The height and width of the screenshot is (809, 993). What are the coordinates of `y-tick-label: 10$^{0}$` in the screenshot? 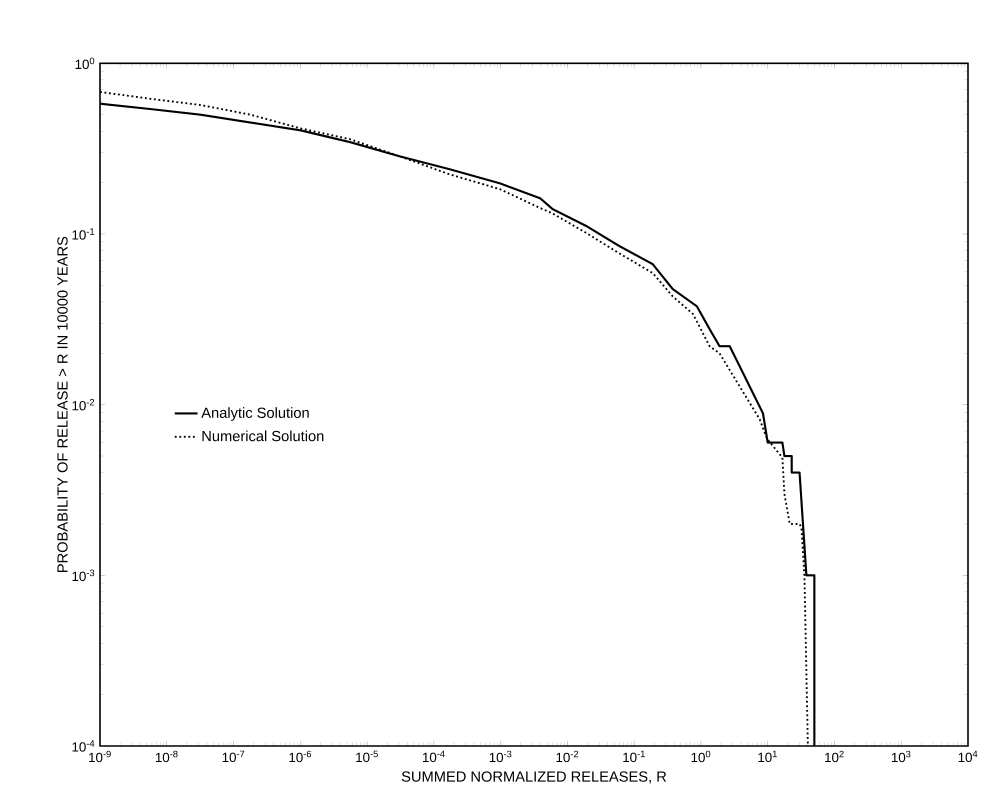 It's located at (85, 64).